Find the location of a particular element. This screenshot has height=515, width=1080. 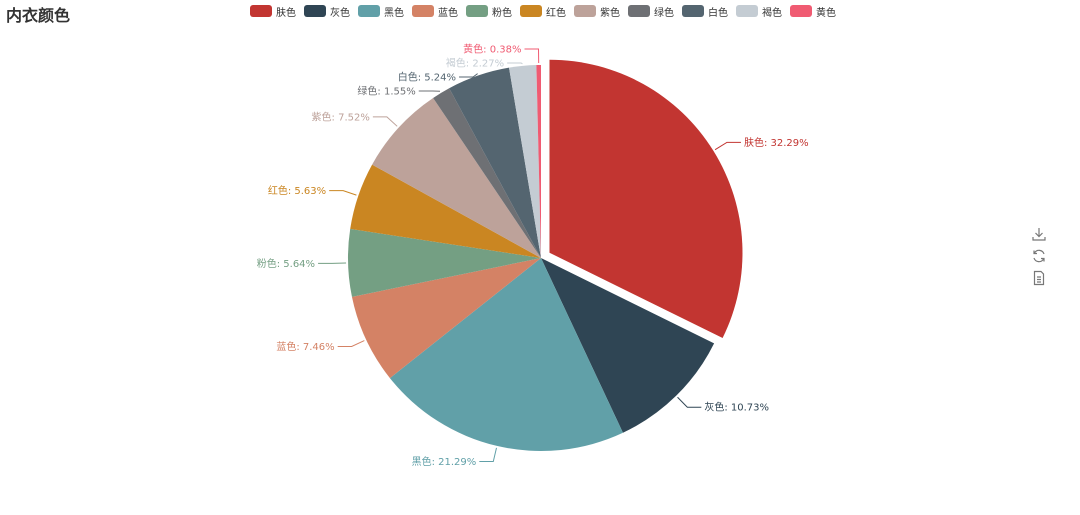

slice-label: 肤色: 32.29% is located at coordinates (776, 142).